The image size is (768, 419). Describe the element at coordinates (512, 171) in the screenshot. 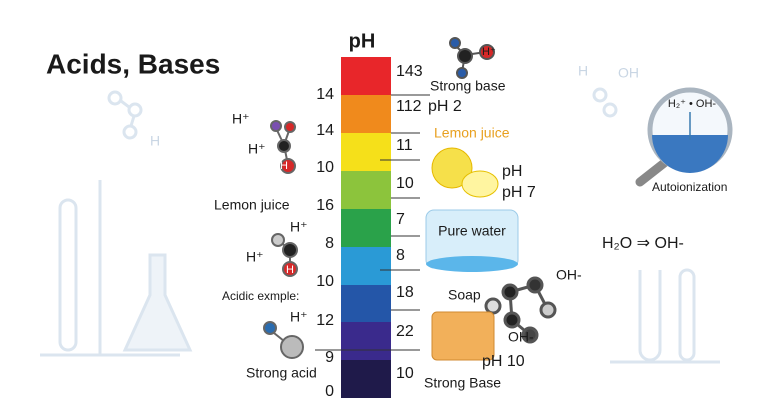

I see `label: pH` at that location.